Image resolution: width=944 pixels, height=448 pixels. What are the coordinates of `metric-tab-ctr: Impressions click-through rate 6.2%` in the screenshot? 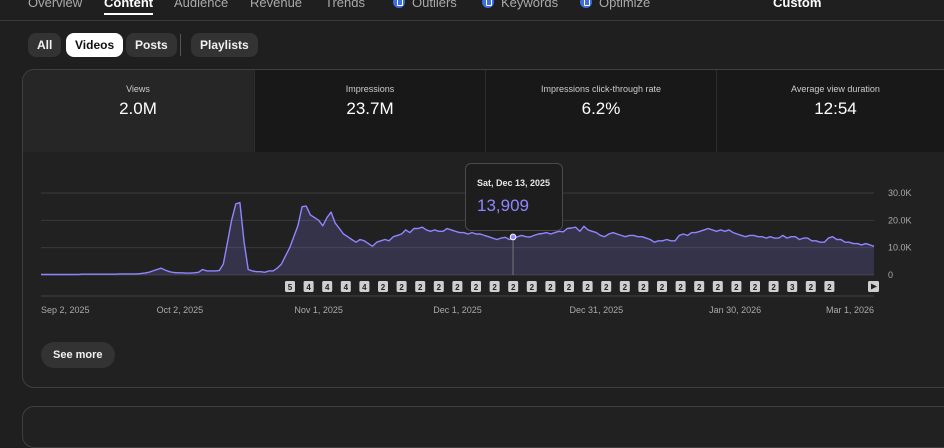 It's located at (600, 111).